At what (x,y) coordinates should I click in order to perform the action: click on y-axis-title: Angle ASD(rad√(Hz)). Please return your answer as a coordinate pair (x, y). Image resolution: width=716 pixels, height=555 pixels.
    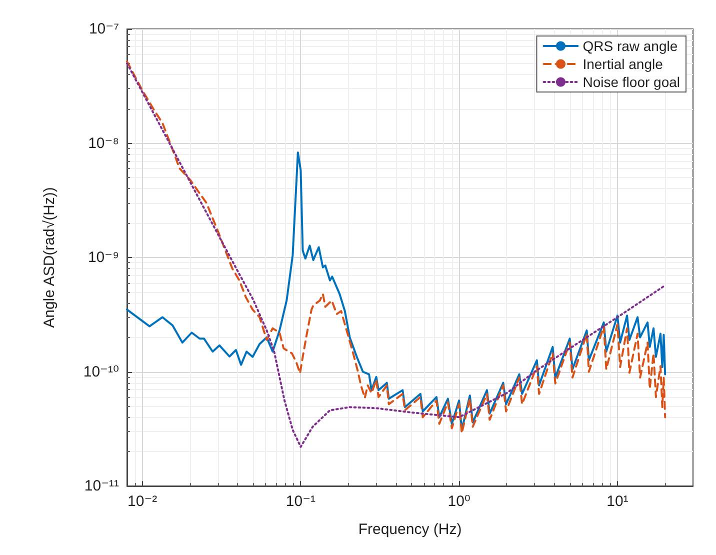
    Looking at the image, I should click on (49, 257).